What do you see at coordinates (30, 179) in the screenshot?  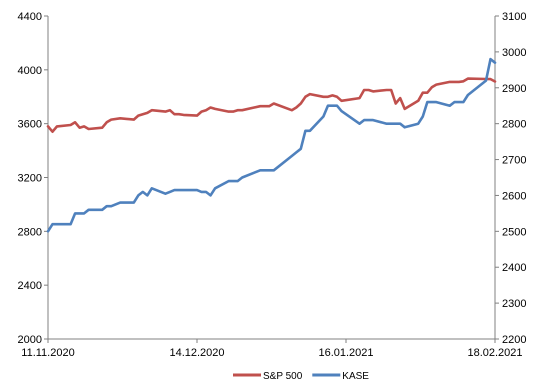 I see `left-tick-label: 3200` at bounding box center [30, 179].